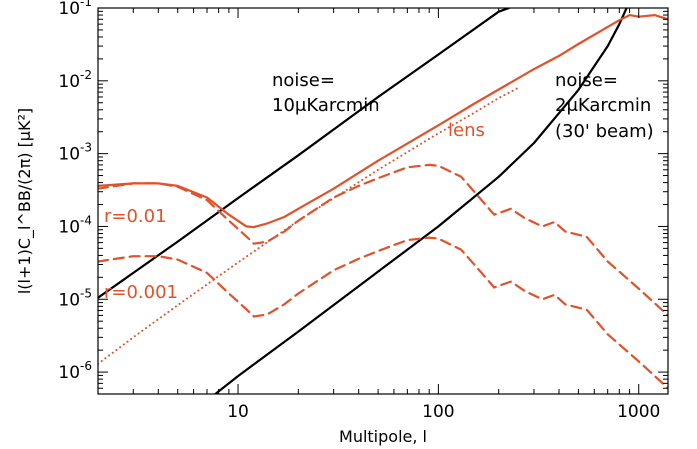 The height and width of the screenshot is (449, 697). I want to click on x-tick-label: 10, so click(238, 412).